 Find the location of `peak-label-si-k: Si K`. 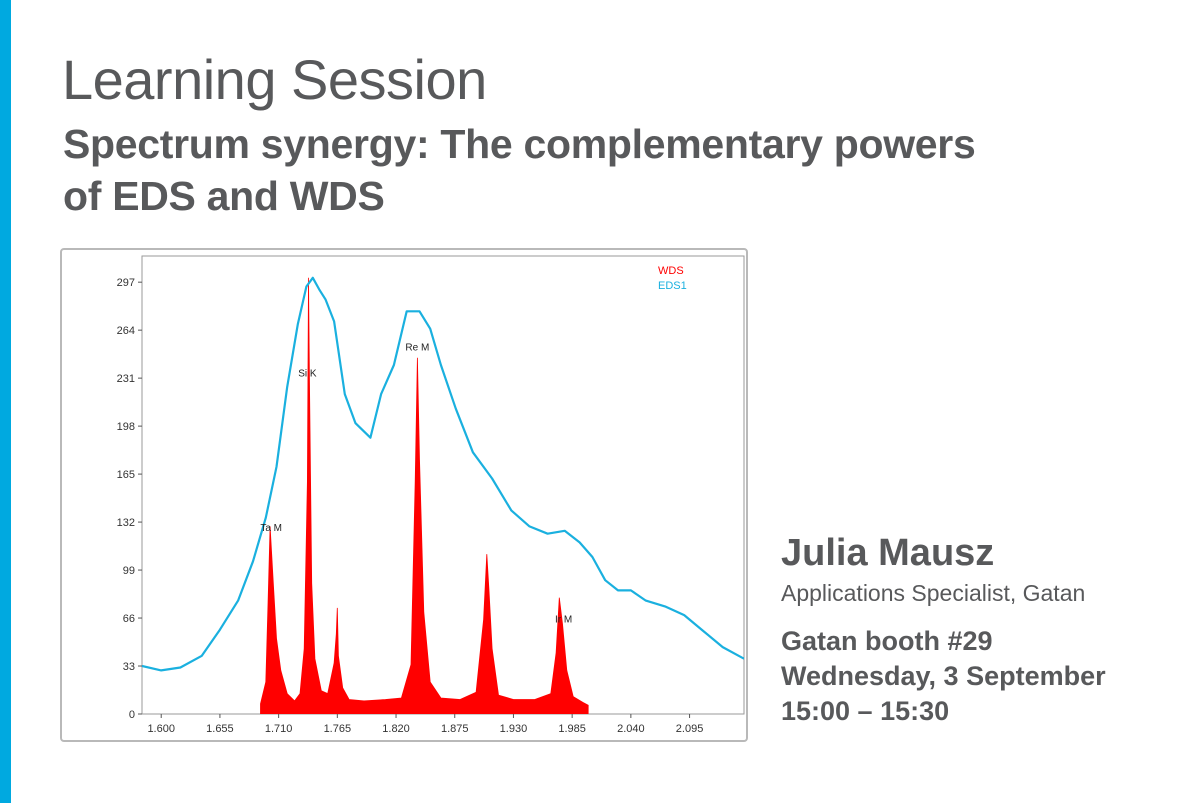

peak-label-si-k: Si K is located at coordinates (307, 374).